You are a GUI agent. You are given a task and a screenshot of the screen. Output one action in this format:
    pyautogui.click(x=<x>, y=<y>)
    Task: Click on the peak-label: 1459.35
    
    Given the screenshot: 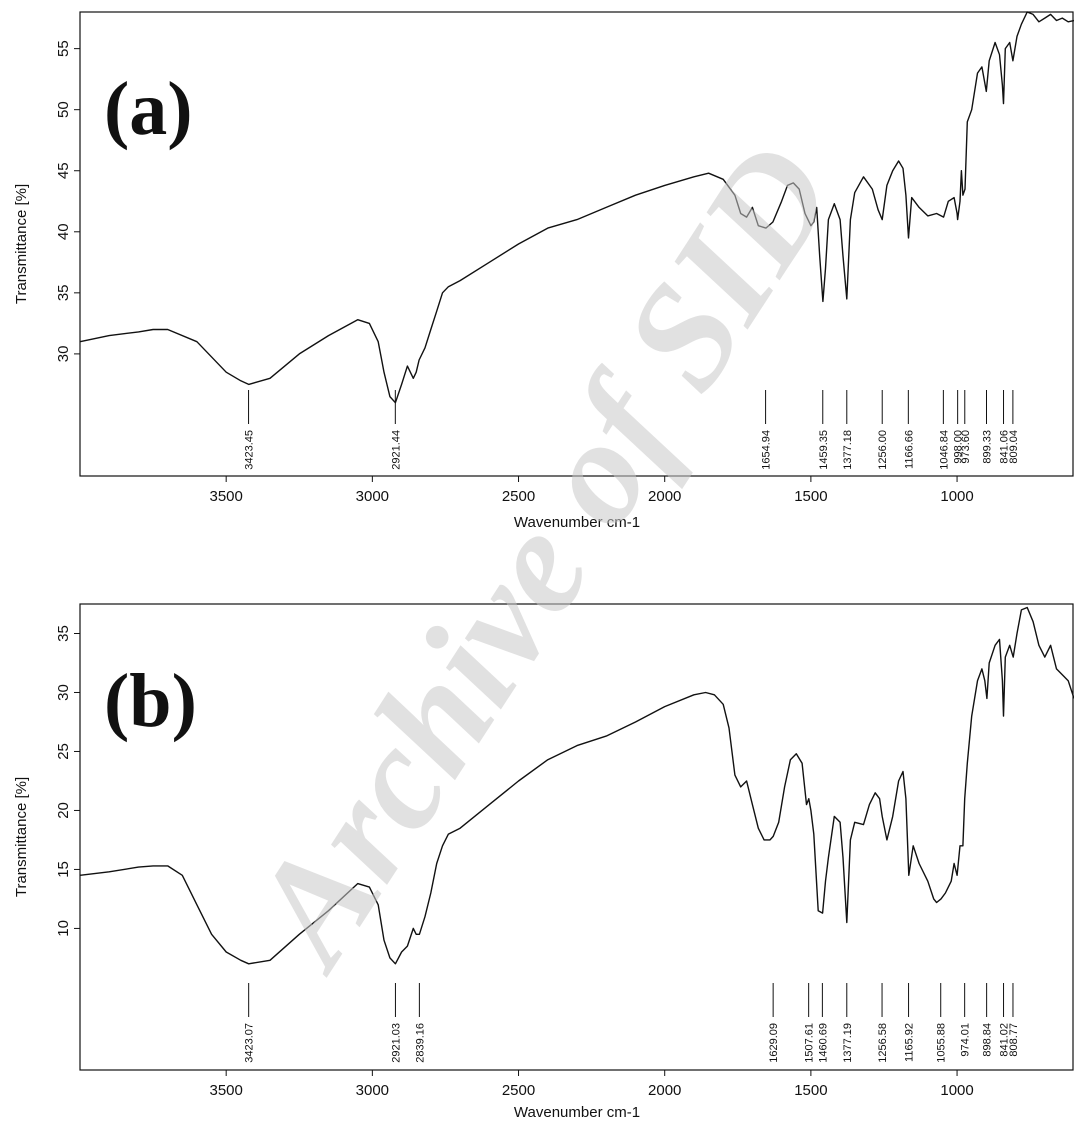 What is the action you would take?
    pyautogui.click(x=824, y=450)
    